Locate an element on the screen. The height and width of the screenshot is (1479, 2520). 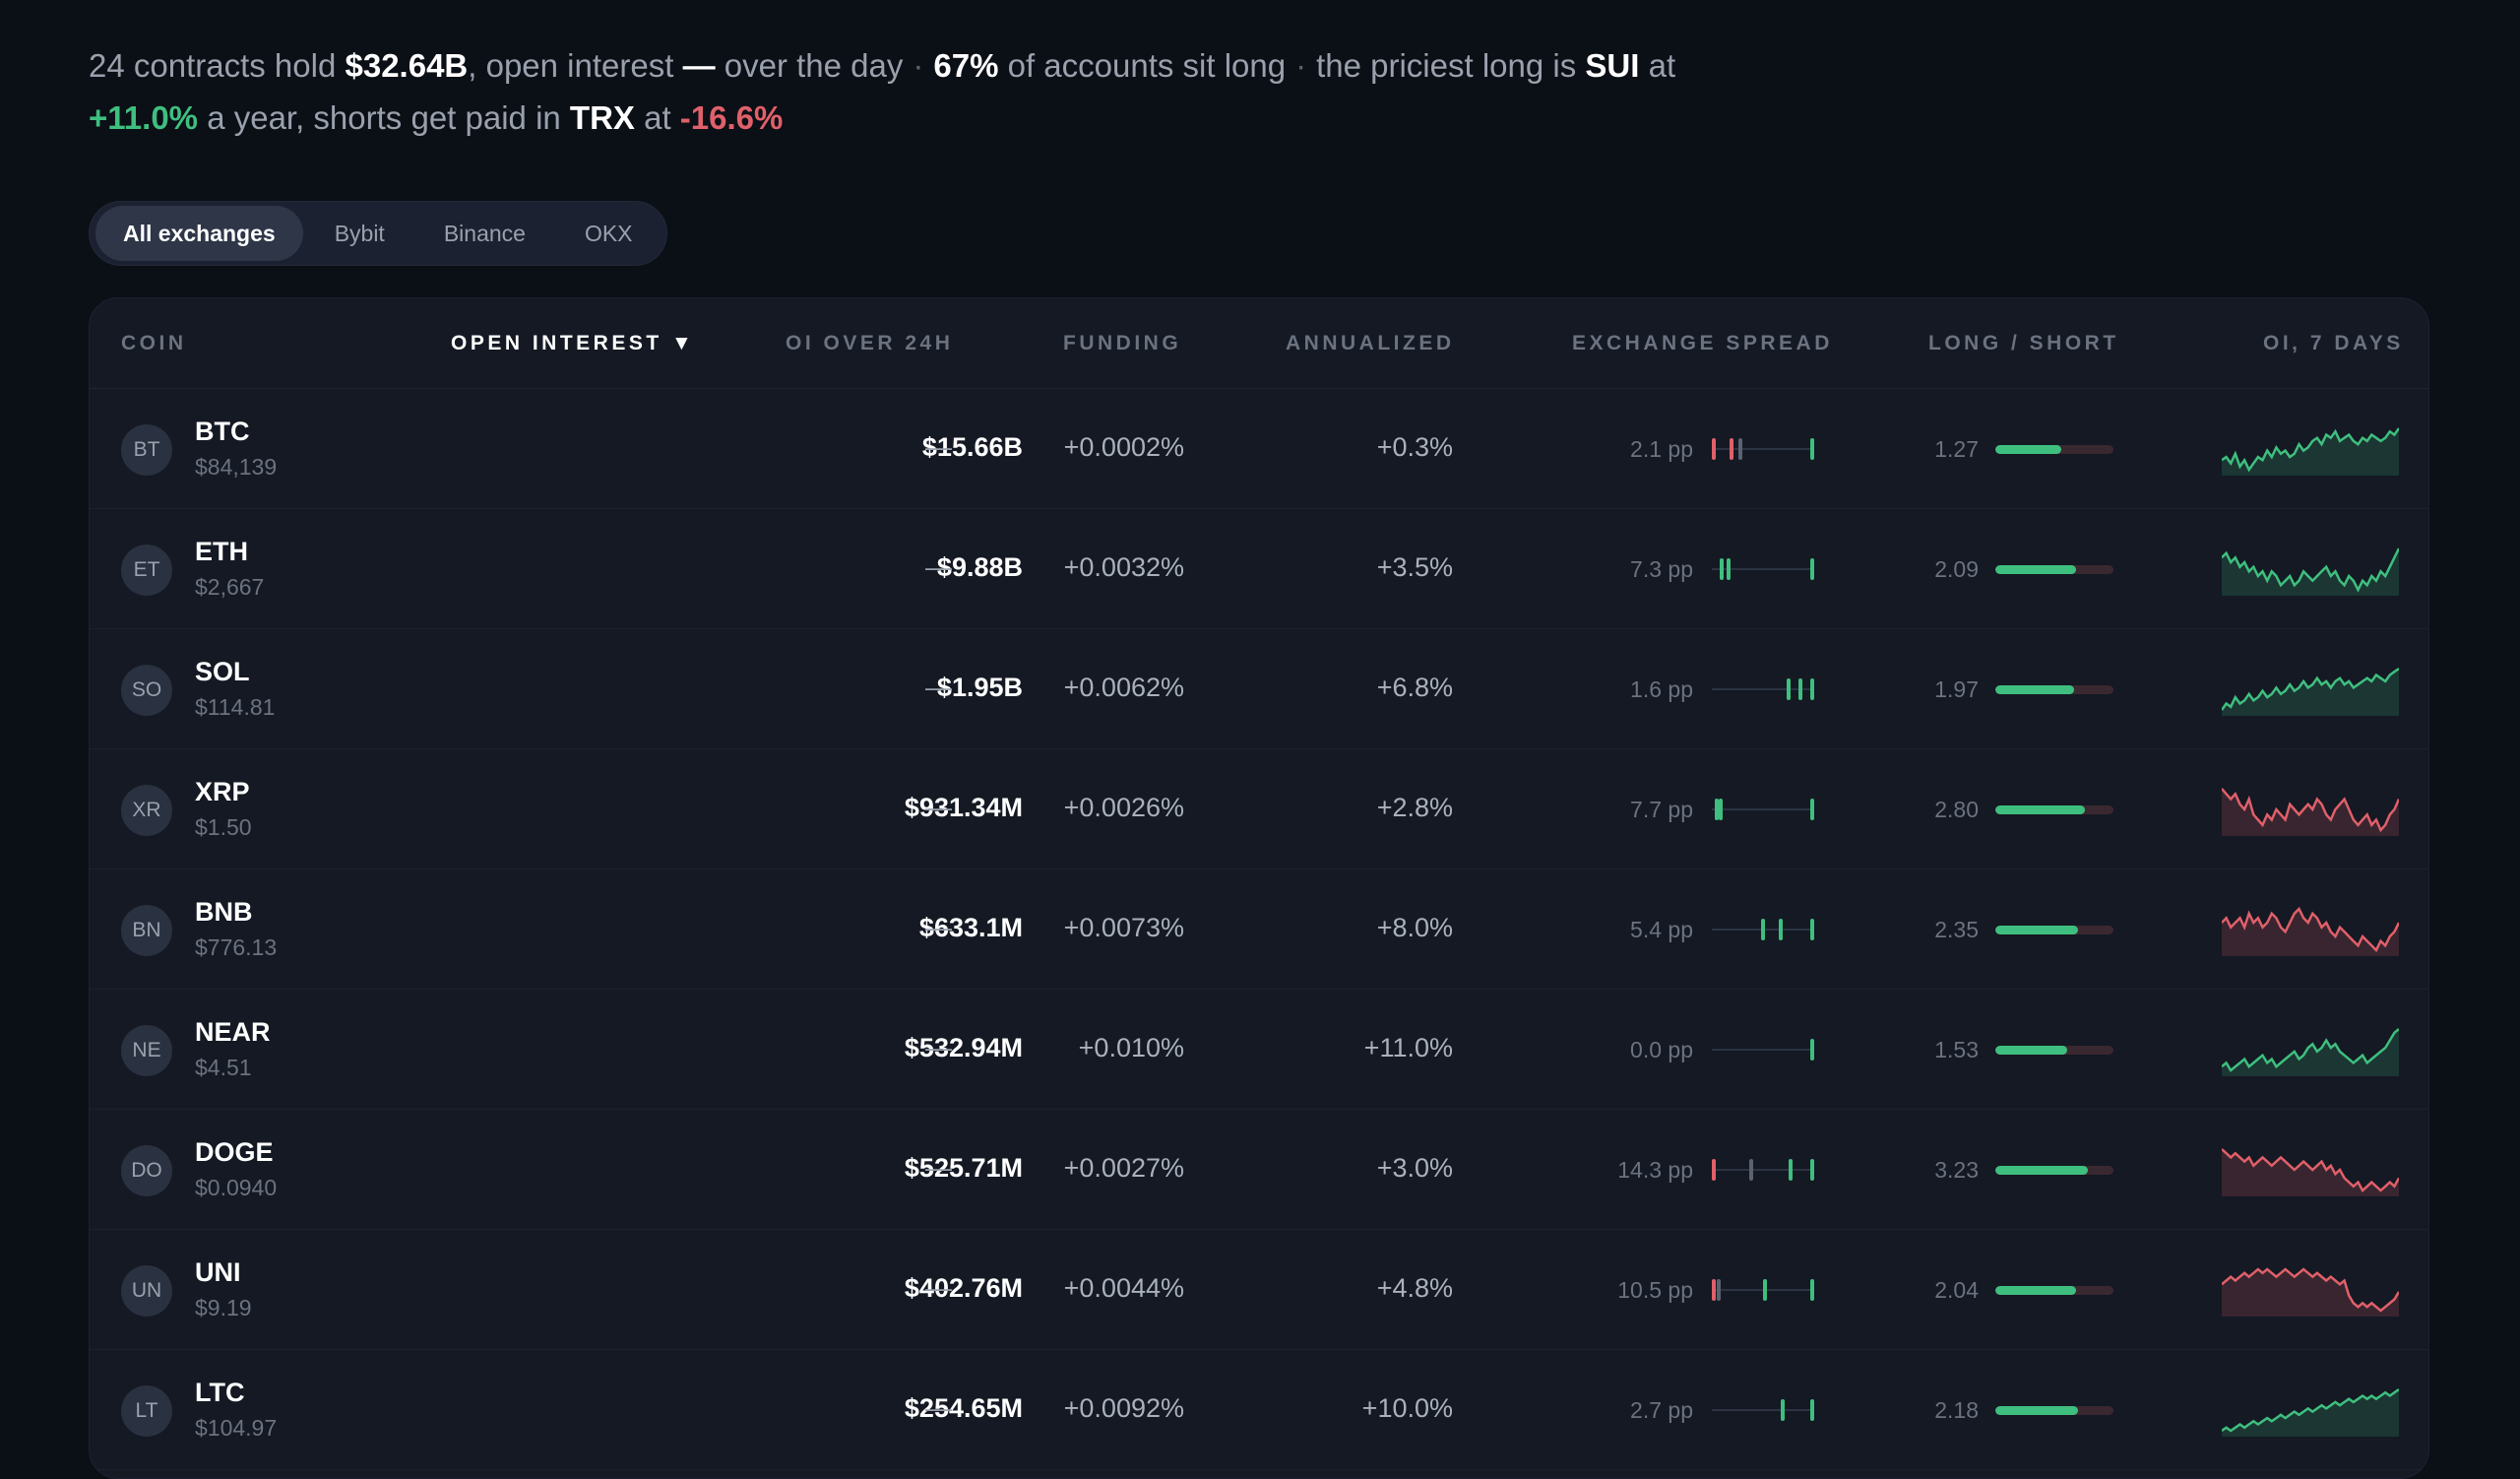
coin-symbol: UNI is located at coordinates (218, 1272).